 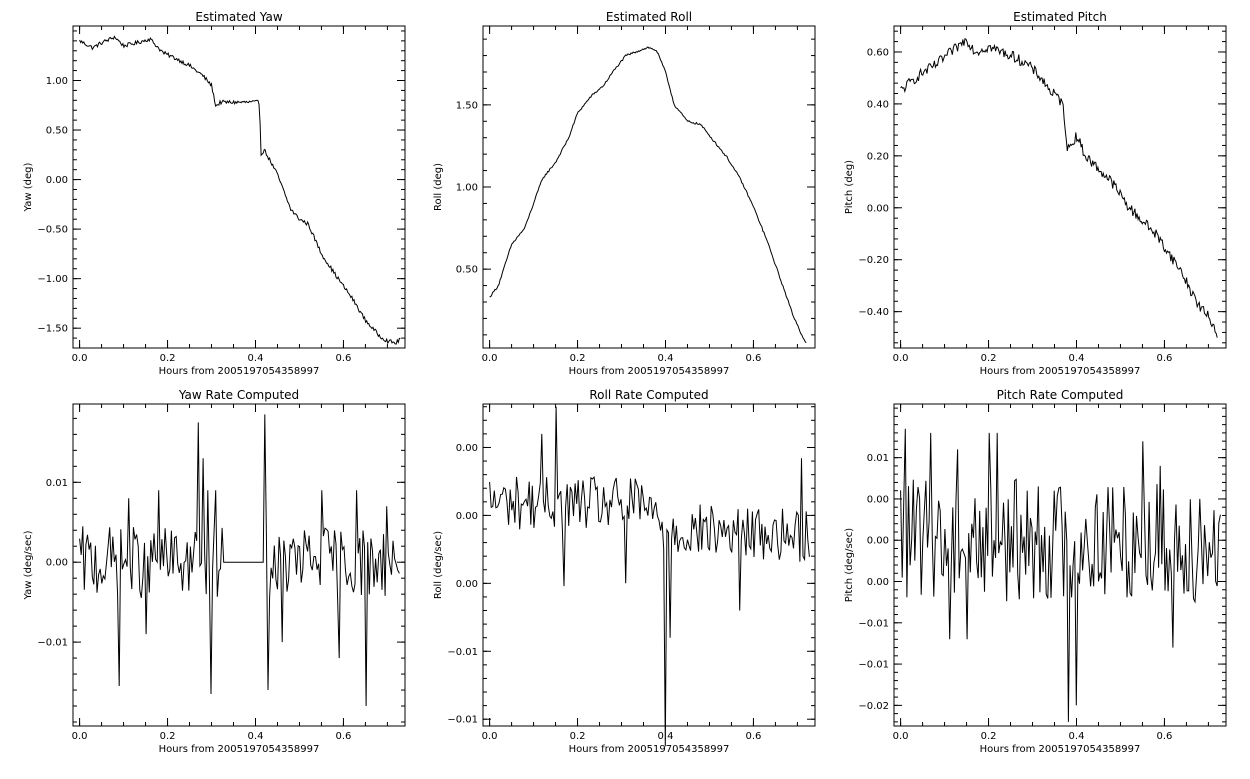 What do you see at coordinates (873, 312) in the screenshot?
I see `y-tick-label: −0.40` at bounding box center [873, 312].